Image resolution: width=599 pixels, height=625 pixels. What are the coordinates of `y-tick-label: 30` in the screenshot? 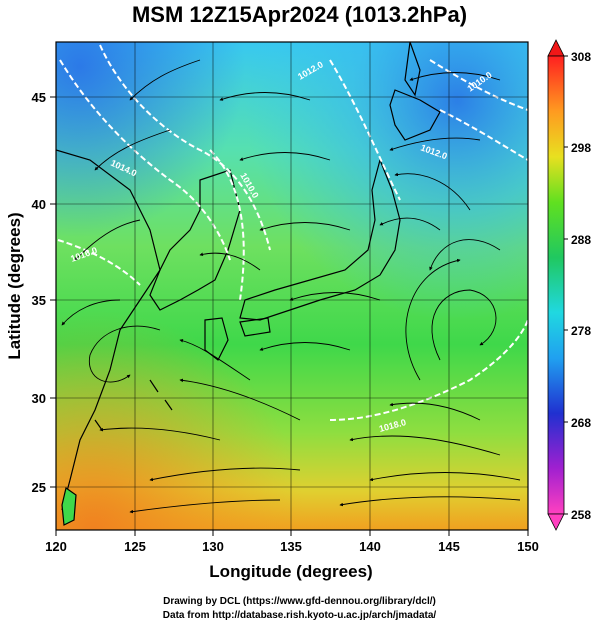 It's located at (39, 398).